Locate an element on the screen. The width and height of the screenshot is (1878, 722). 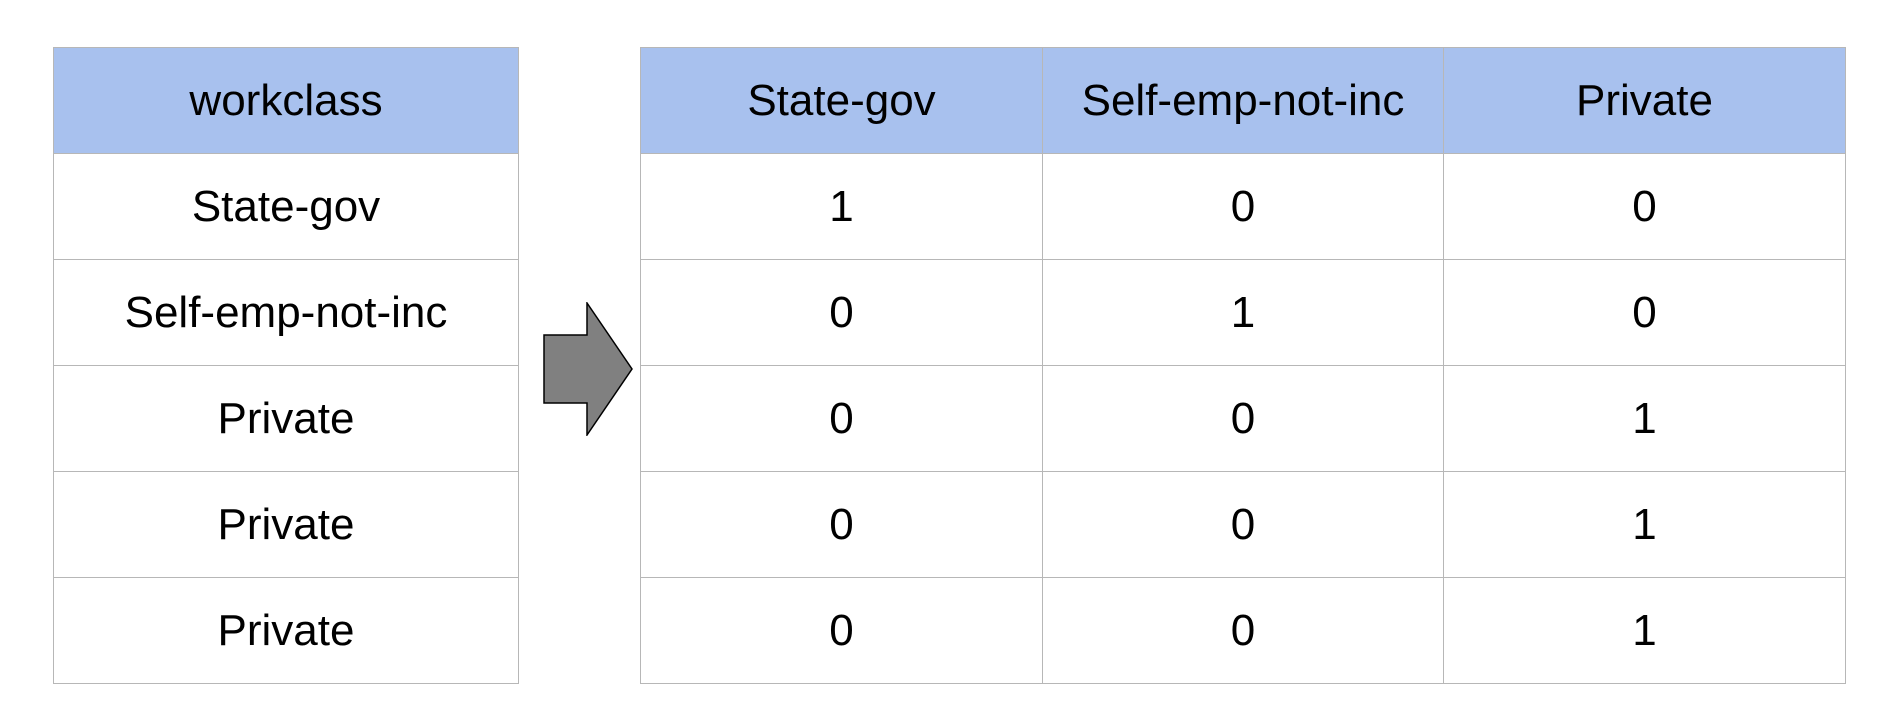
workclass-header: workclass is located at coordinates (286, 100).